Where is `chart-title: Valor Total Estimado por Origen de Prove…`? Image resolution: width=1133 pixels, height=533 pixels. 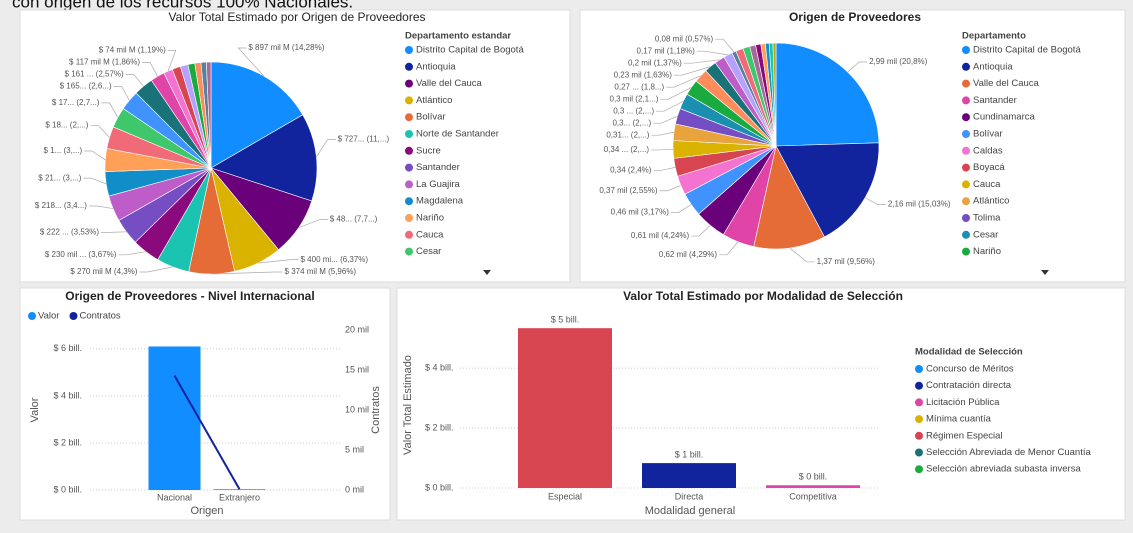 chart-title: Valor Total Estimado por Origen de Prove… is located at coordinates (296, 17).